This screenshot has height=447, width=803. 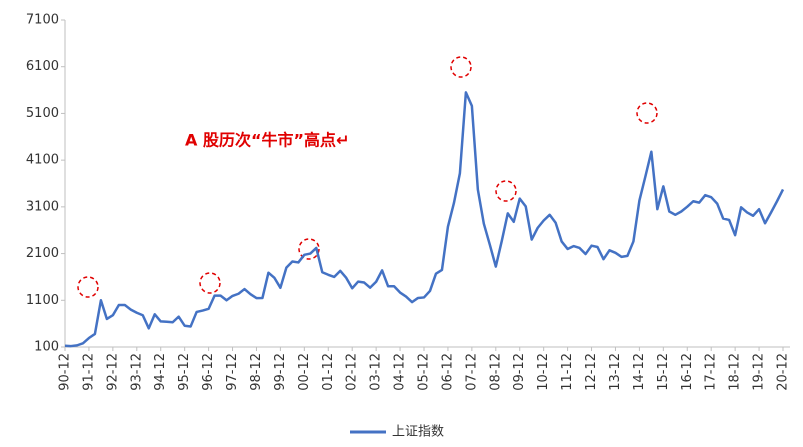 What do you see at coordinates (735, 372) in the screenshot?
I see `x-tick-label: 18-12` at bounding box center [735, 372].